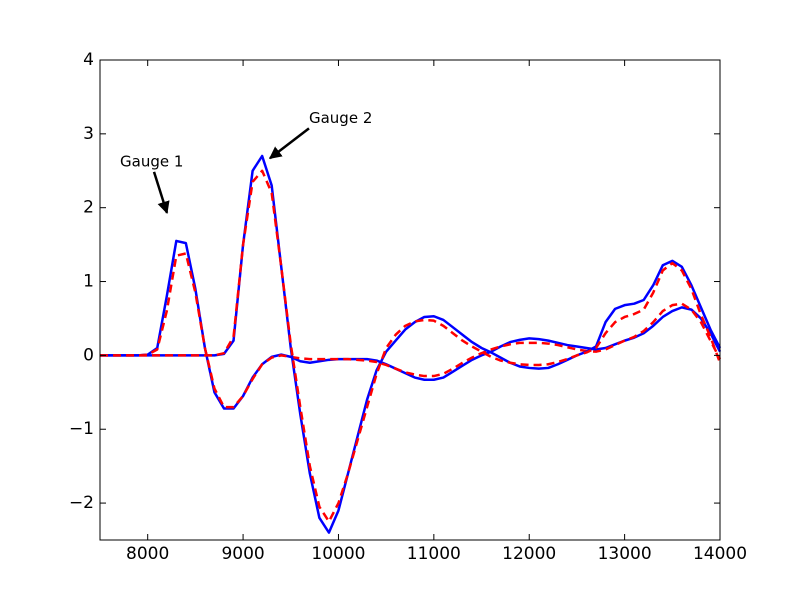 Image resolution: width=800 pixels, height=600 pixels. Describe the element at coordinates (338, 554) in the screenshot. I see `x-tick-label: 10000` at that location.